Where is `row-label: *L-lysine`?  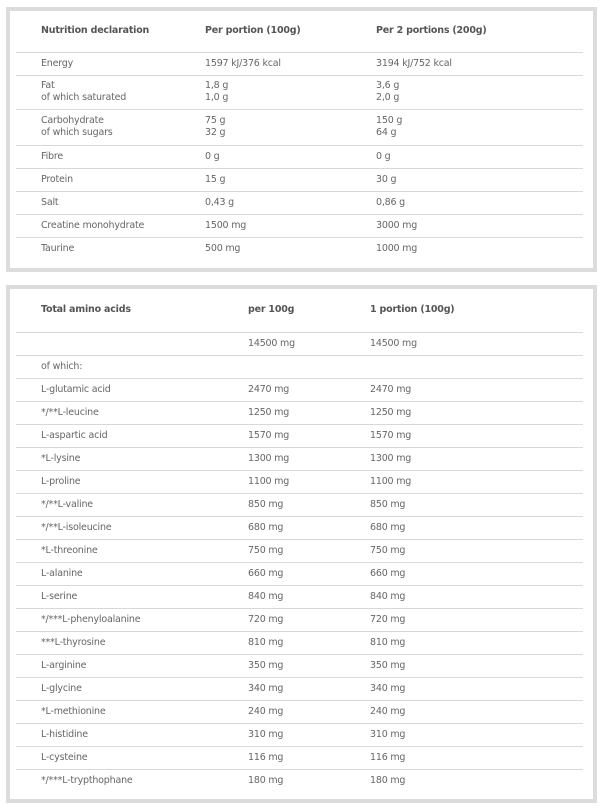
row-label: *L-lysine is located at coordinates (132, 458).